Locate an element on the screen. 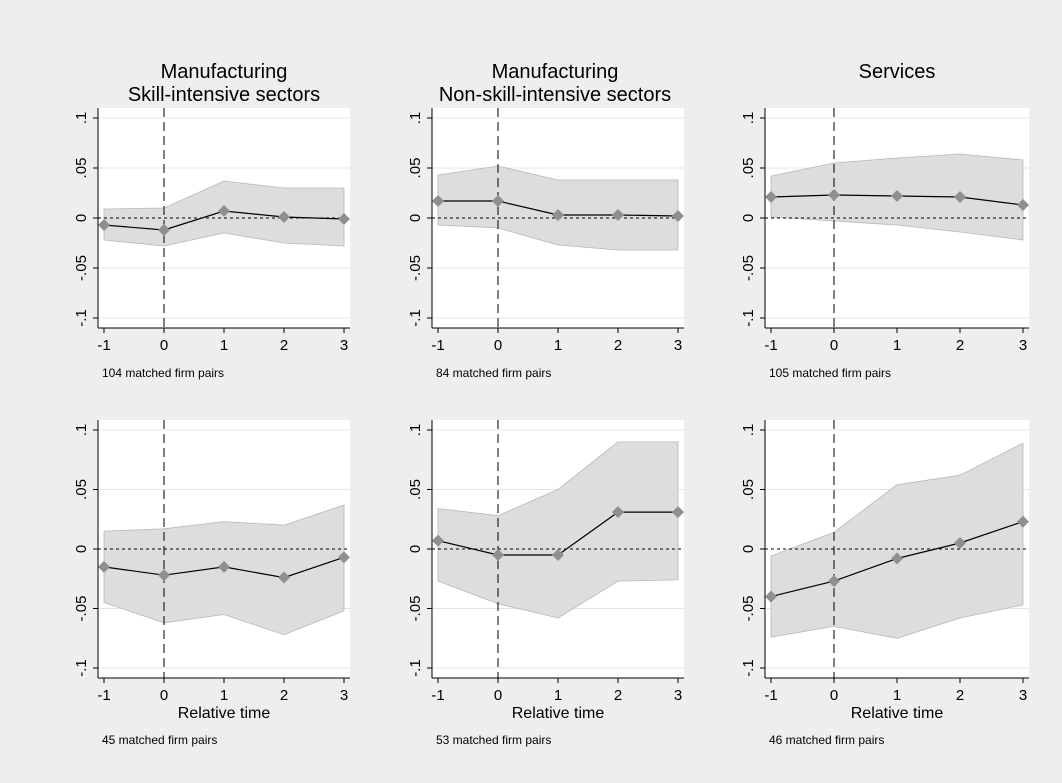 The image size is (1062, 783). panel-note: 105 matched firm pairs is located at coordinates (830, 373).